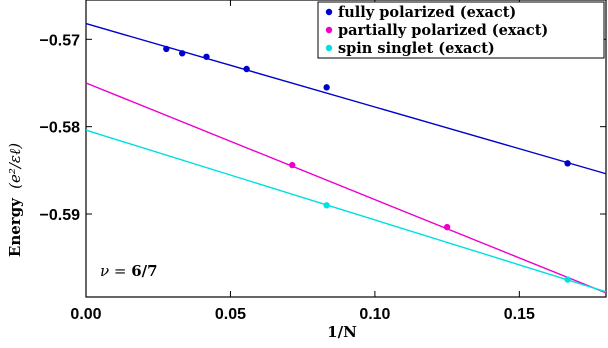  I want to click on x-tick-label: 0.15, so click(519, 314).